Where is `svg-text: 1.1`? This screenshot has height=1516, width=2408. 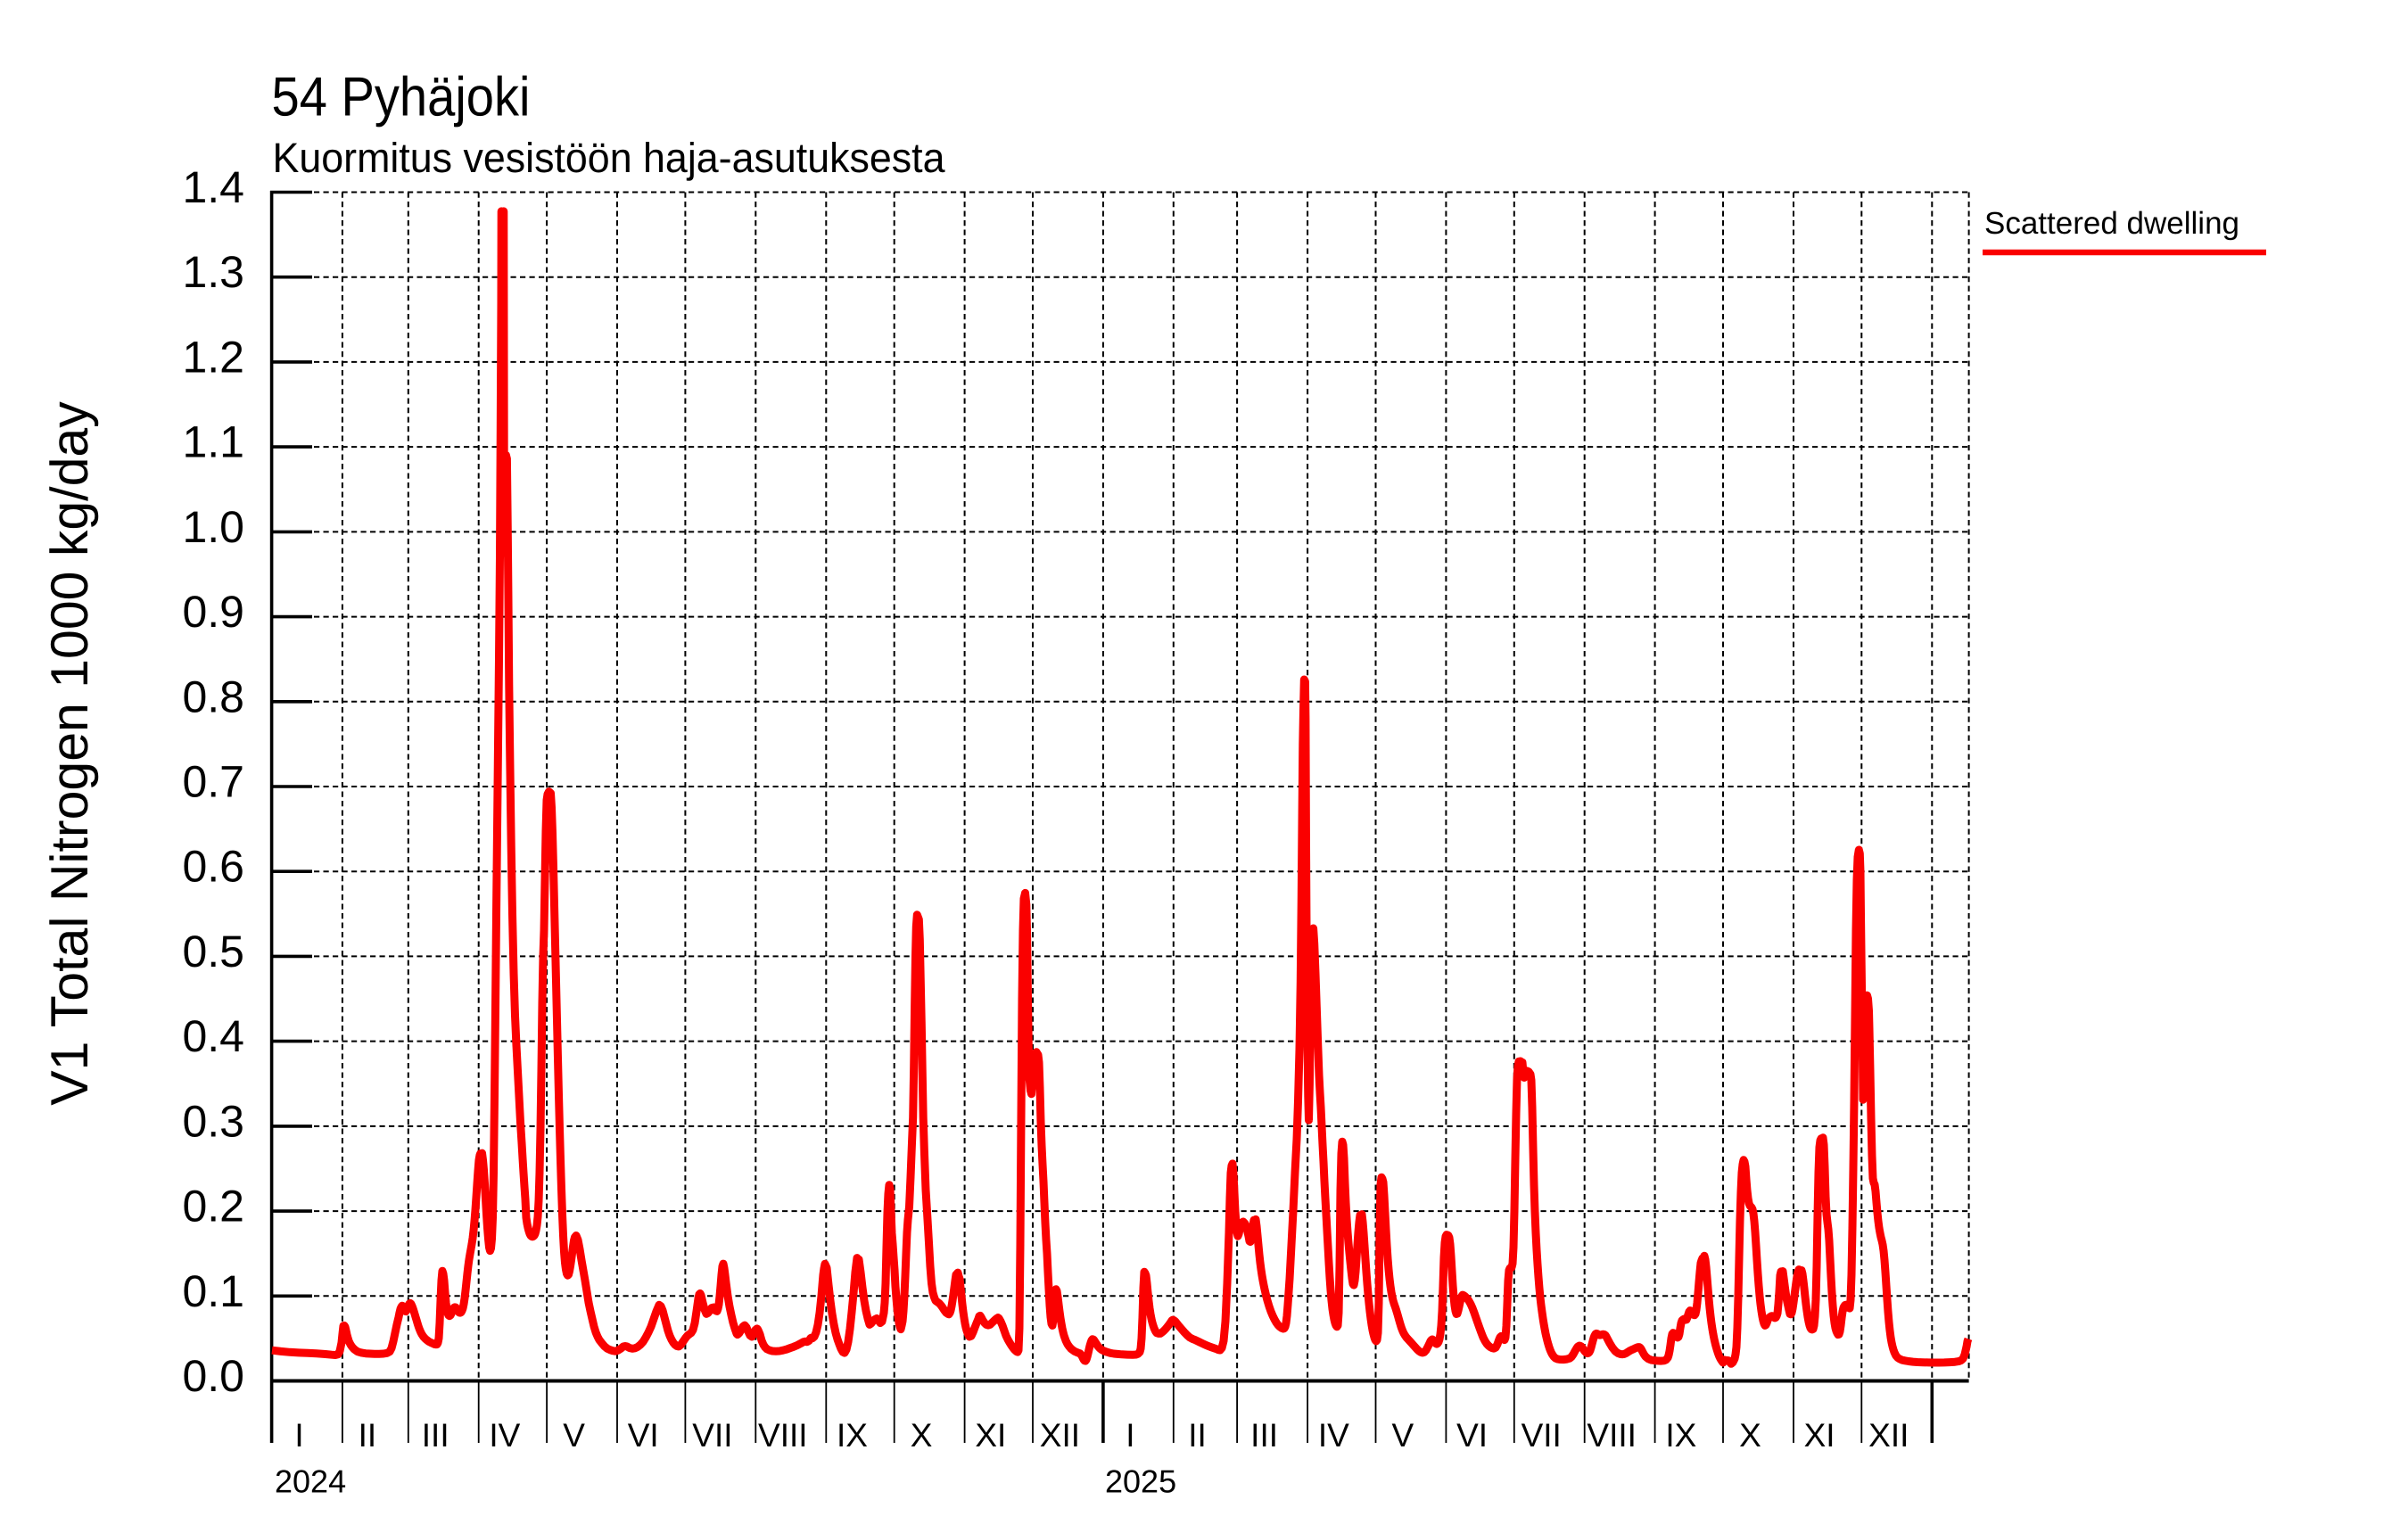 svg-text: 1.1 is located at coordinates (213, 442).